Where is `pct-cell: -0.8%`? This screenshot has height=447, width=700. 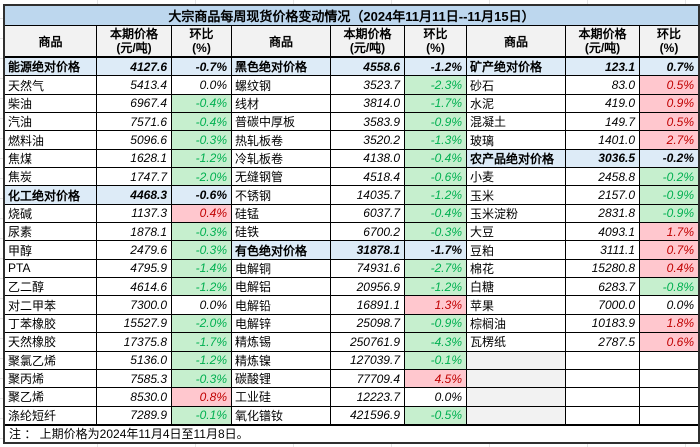
pct-cell: -0.8% is located at coordinates (669, 287).